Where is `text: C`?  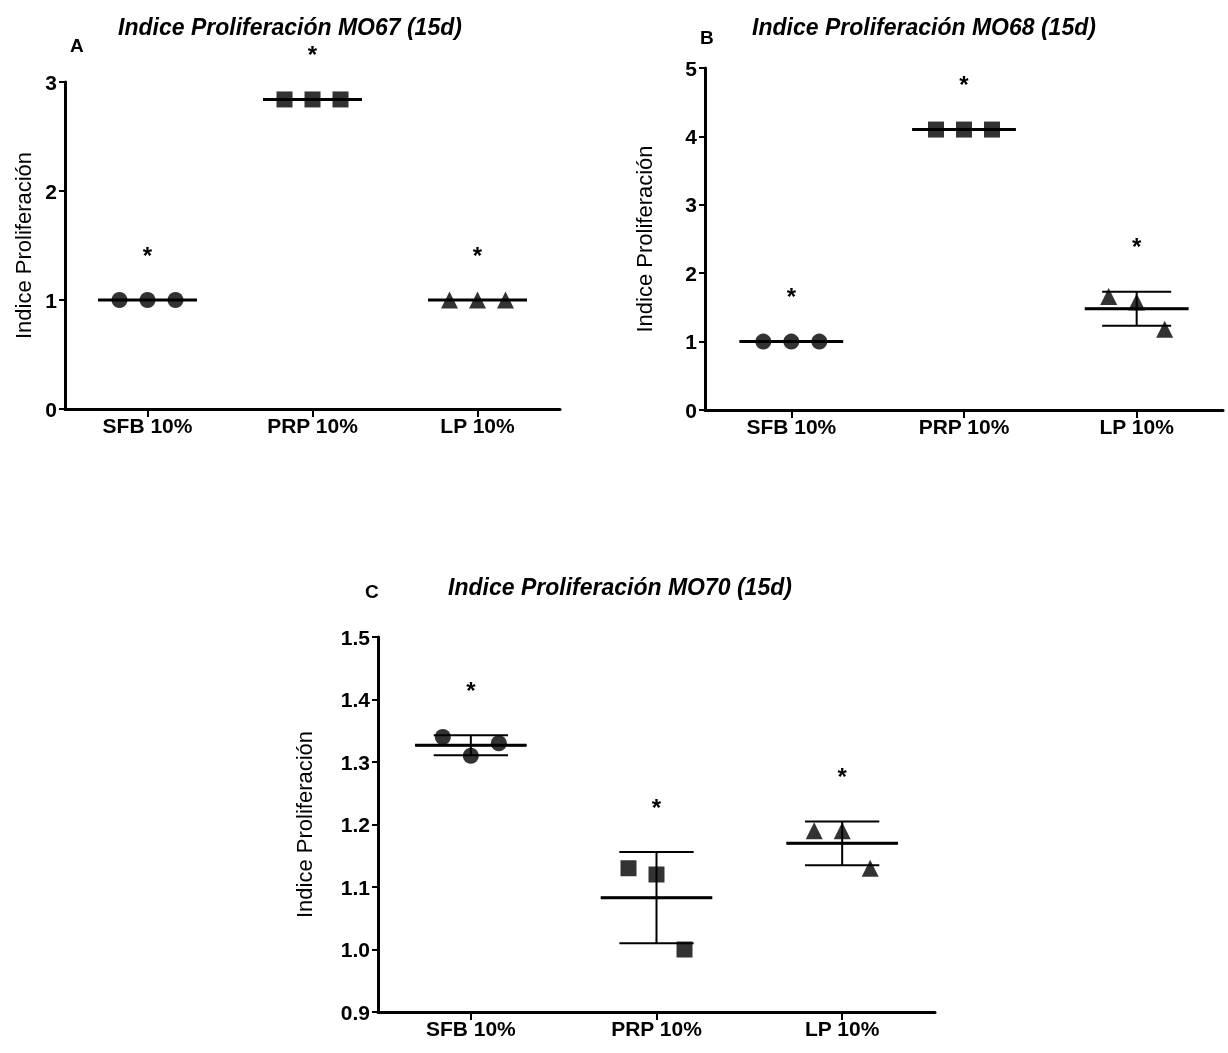
text: C is located at coordinates (372, 591).